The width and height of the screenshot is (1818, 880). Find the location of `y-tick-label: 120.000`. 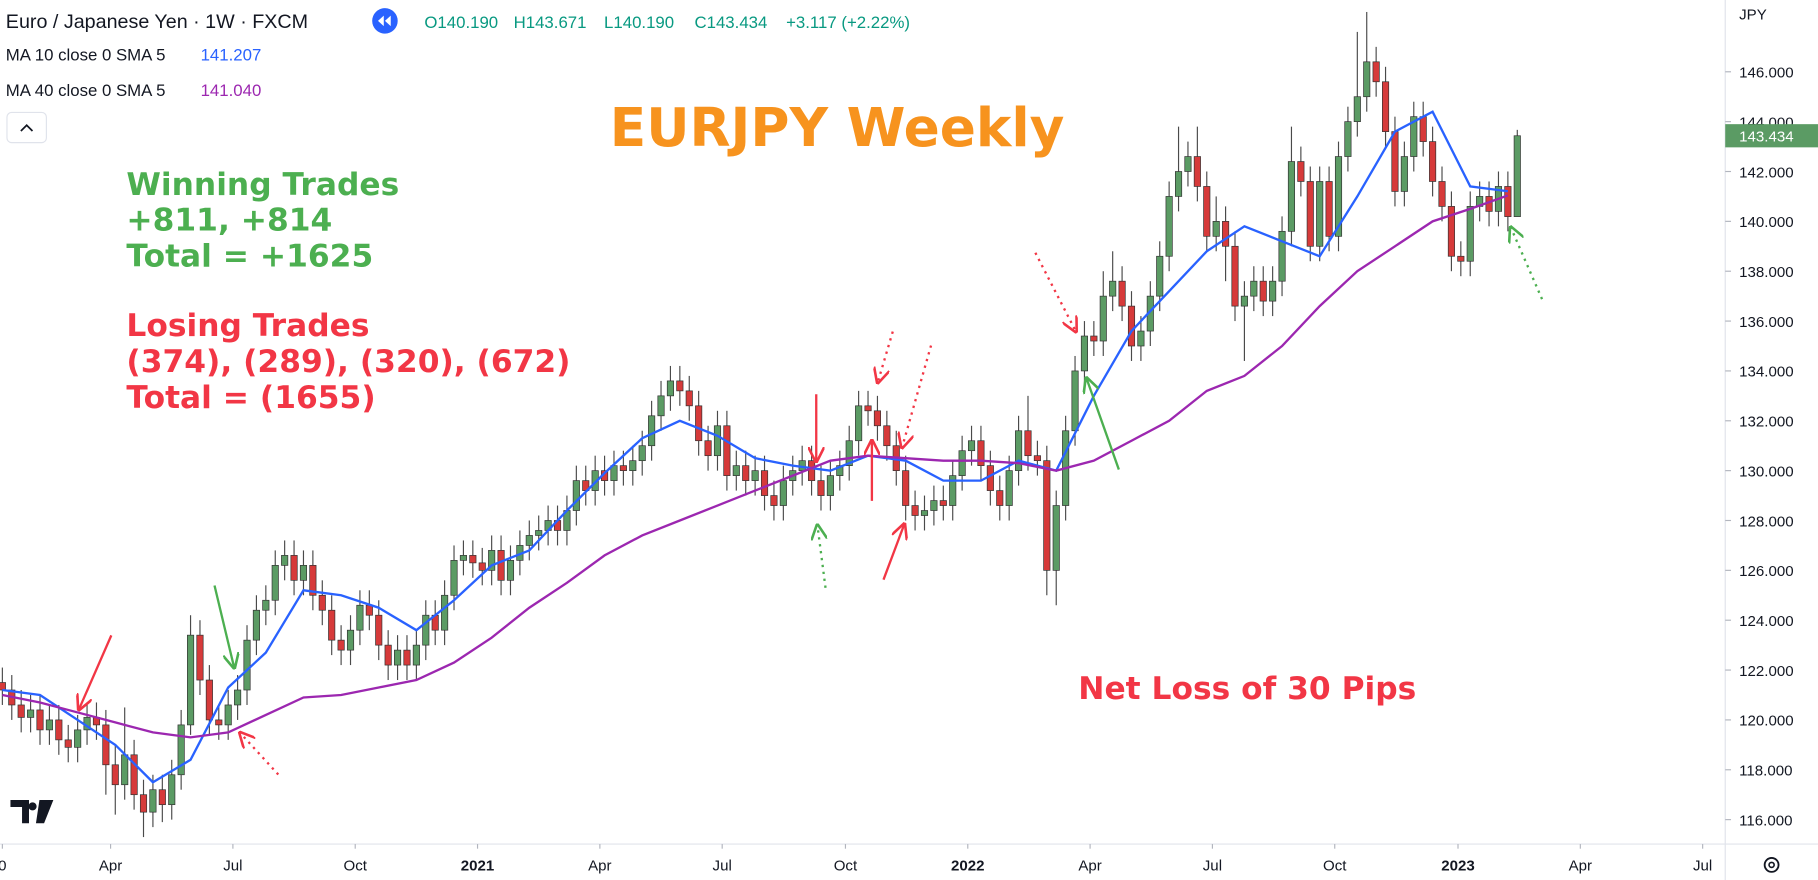

y-tick-label: 120.000 is located at coordinates (1766, 721).